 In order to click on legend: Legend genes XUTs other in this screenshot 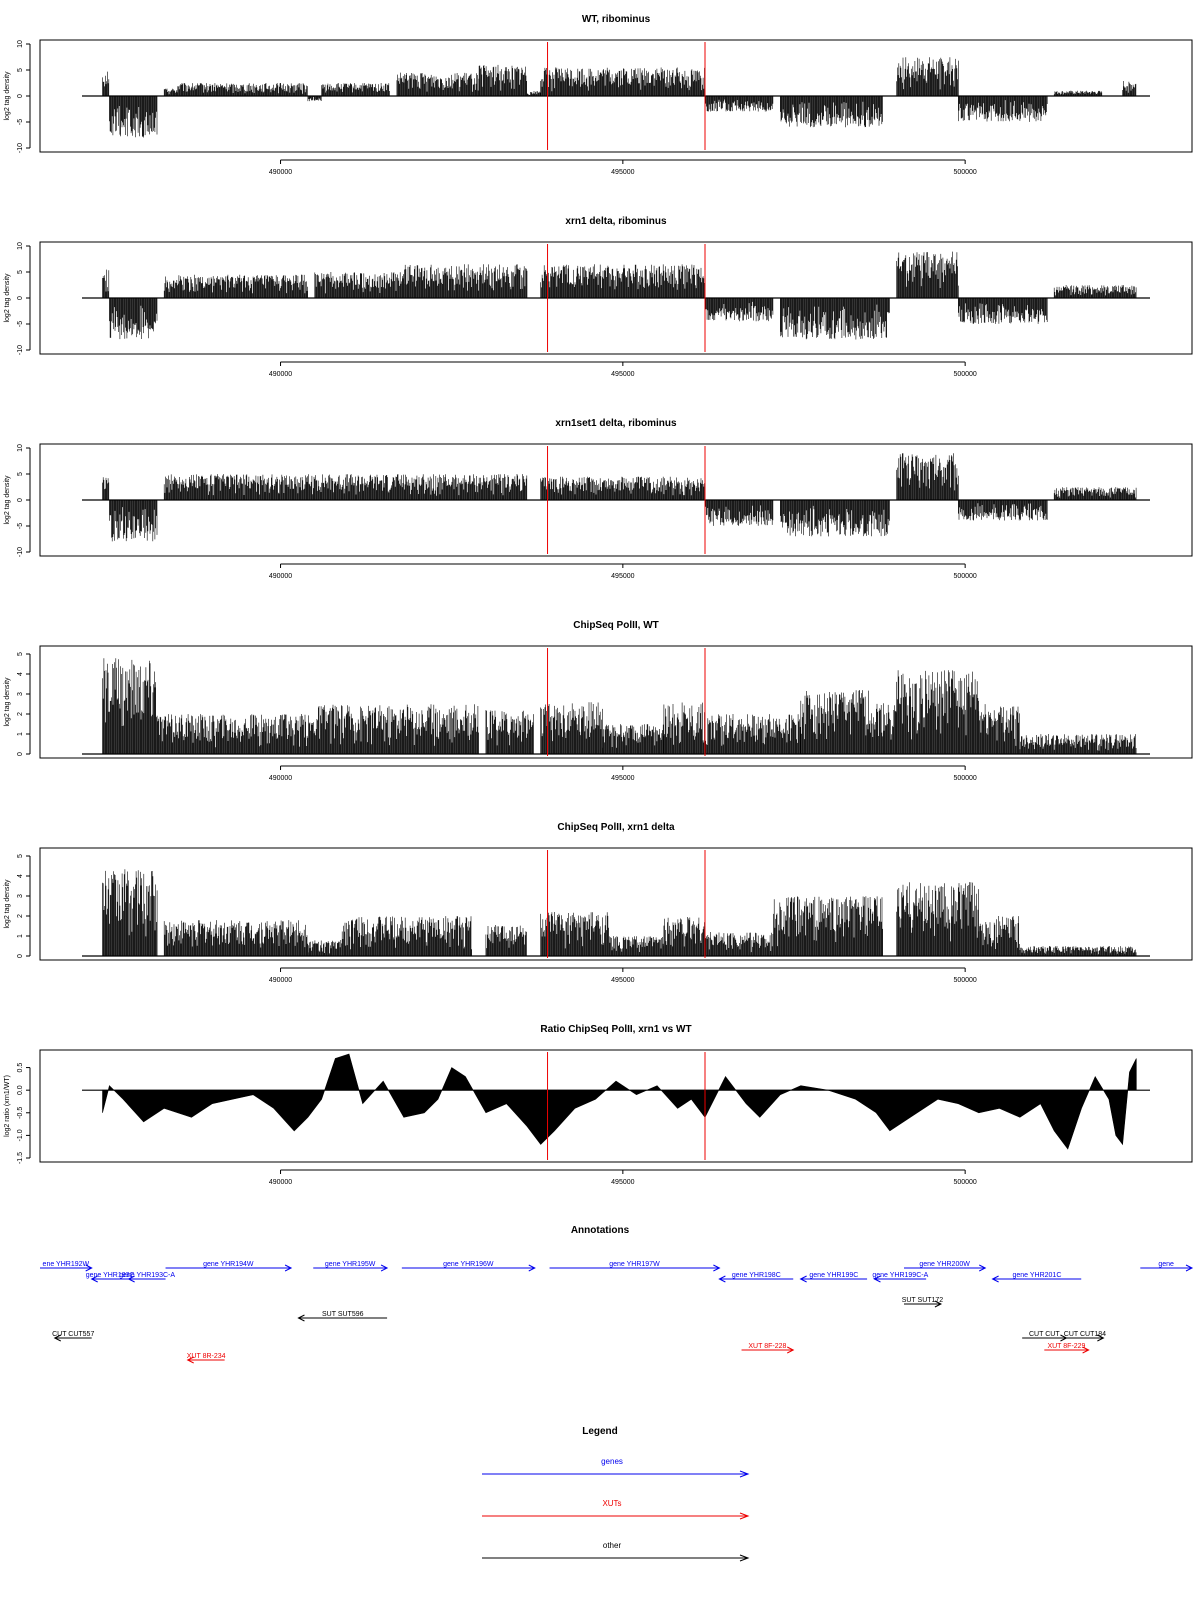, I will do `click(616, 1494)`.